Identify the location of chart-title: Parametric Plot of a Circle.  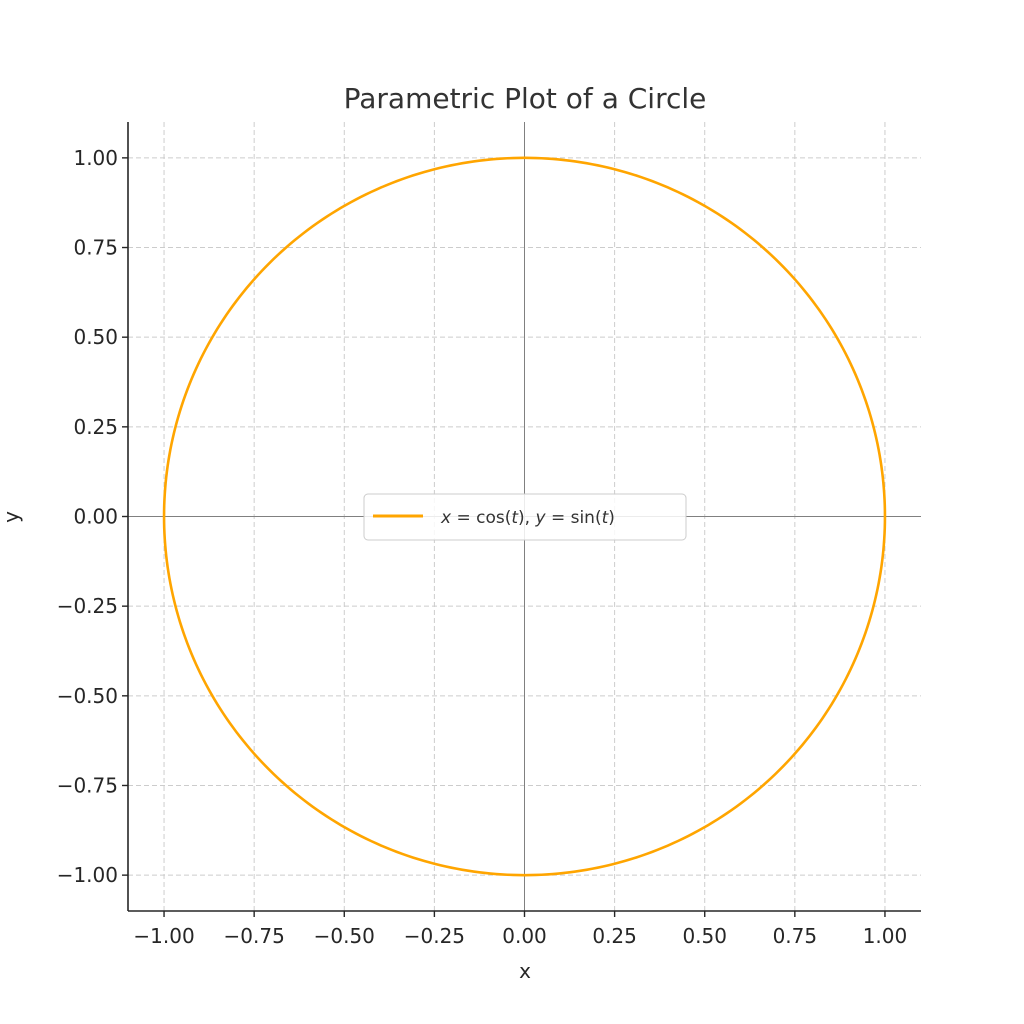
(525, 98).